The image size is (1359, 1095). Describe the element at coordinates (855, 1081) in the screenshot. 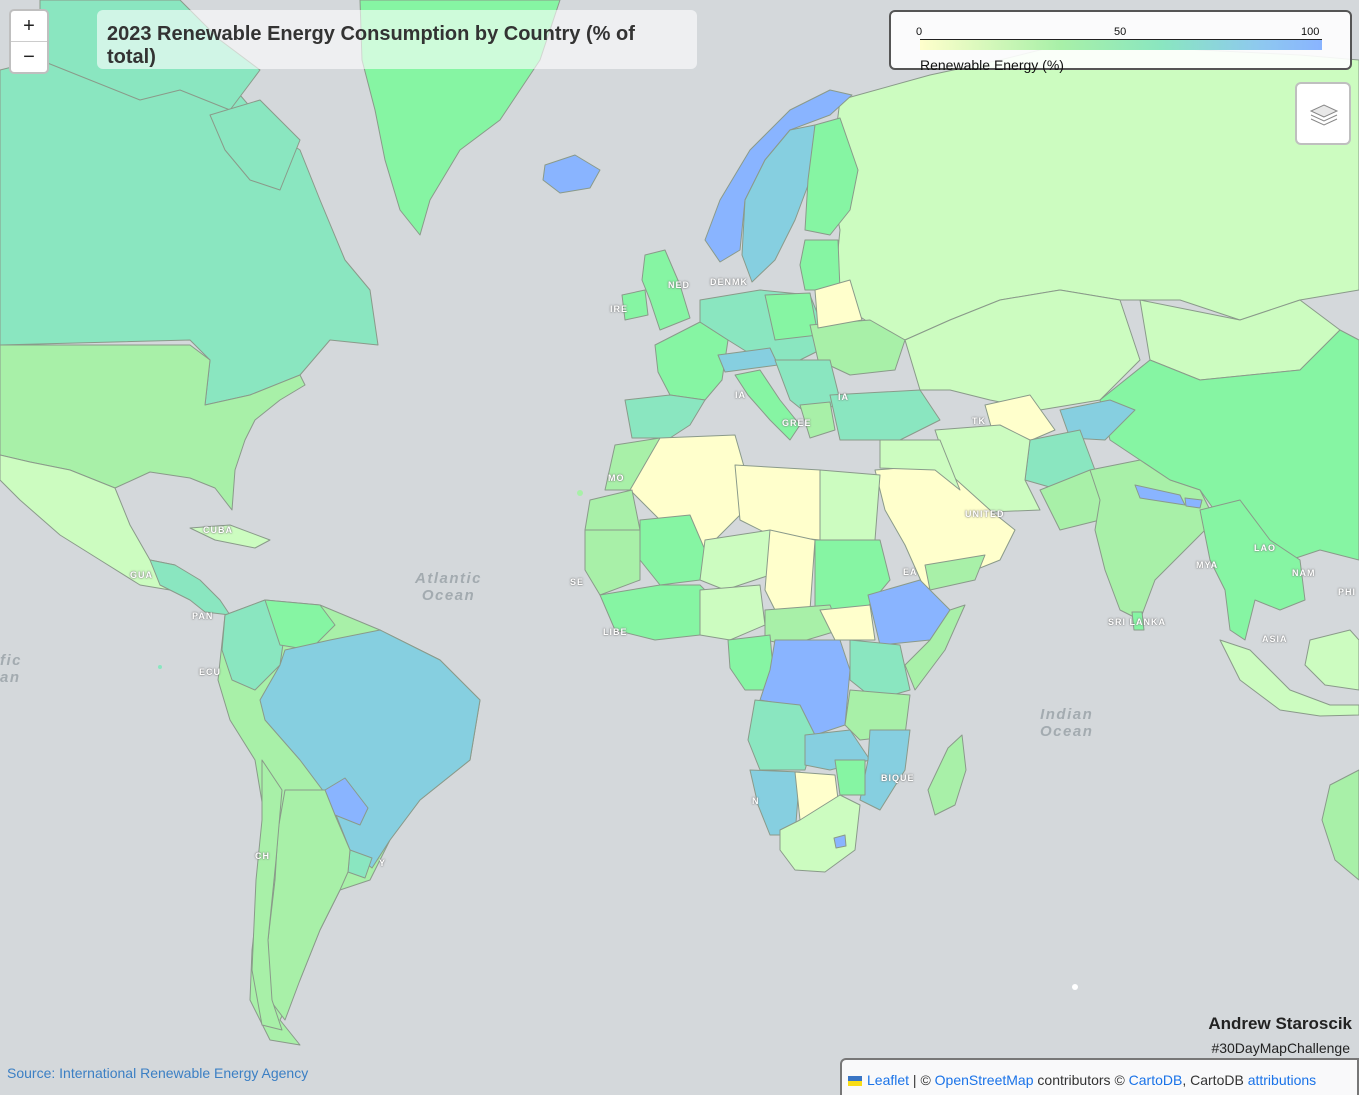

I see `ukraine-flag-icon` at that location.